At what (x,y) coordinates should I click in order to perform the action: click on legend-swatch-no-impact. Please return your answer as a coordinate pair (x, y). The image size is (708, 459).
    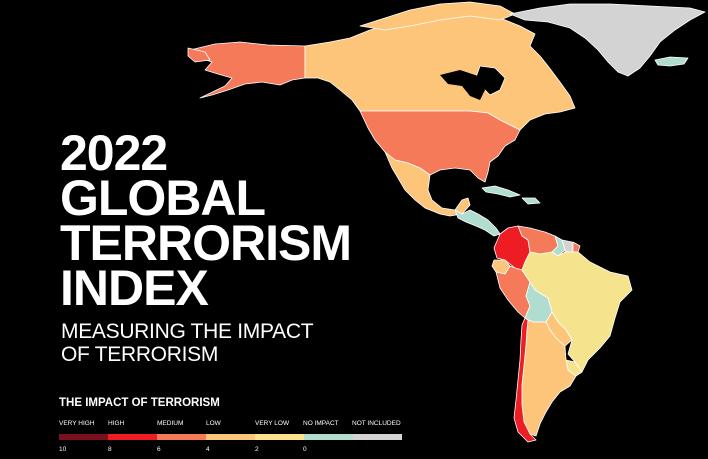
    Looking at the image, I should click on (328, 437).